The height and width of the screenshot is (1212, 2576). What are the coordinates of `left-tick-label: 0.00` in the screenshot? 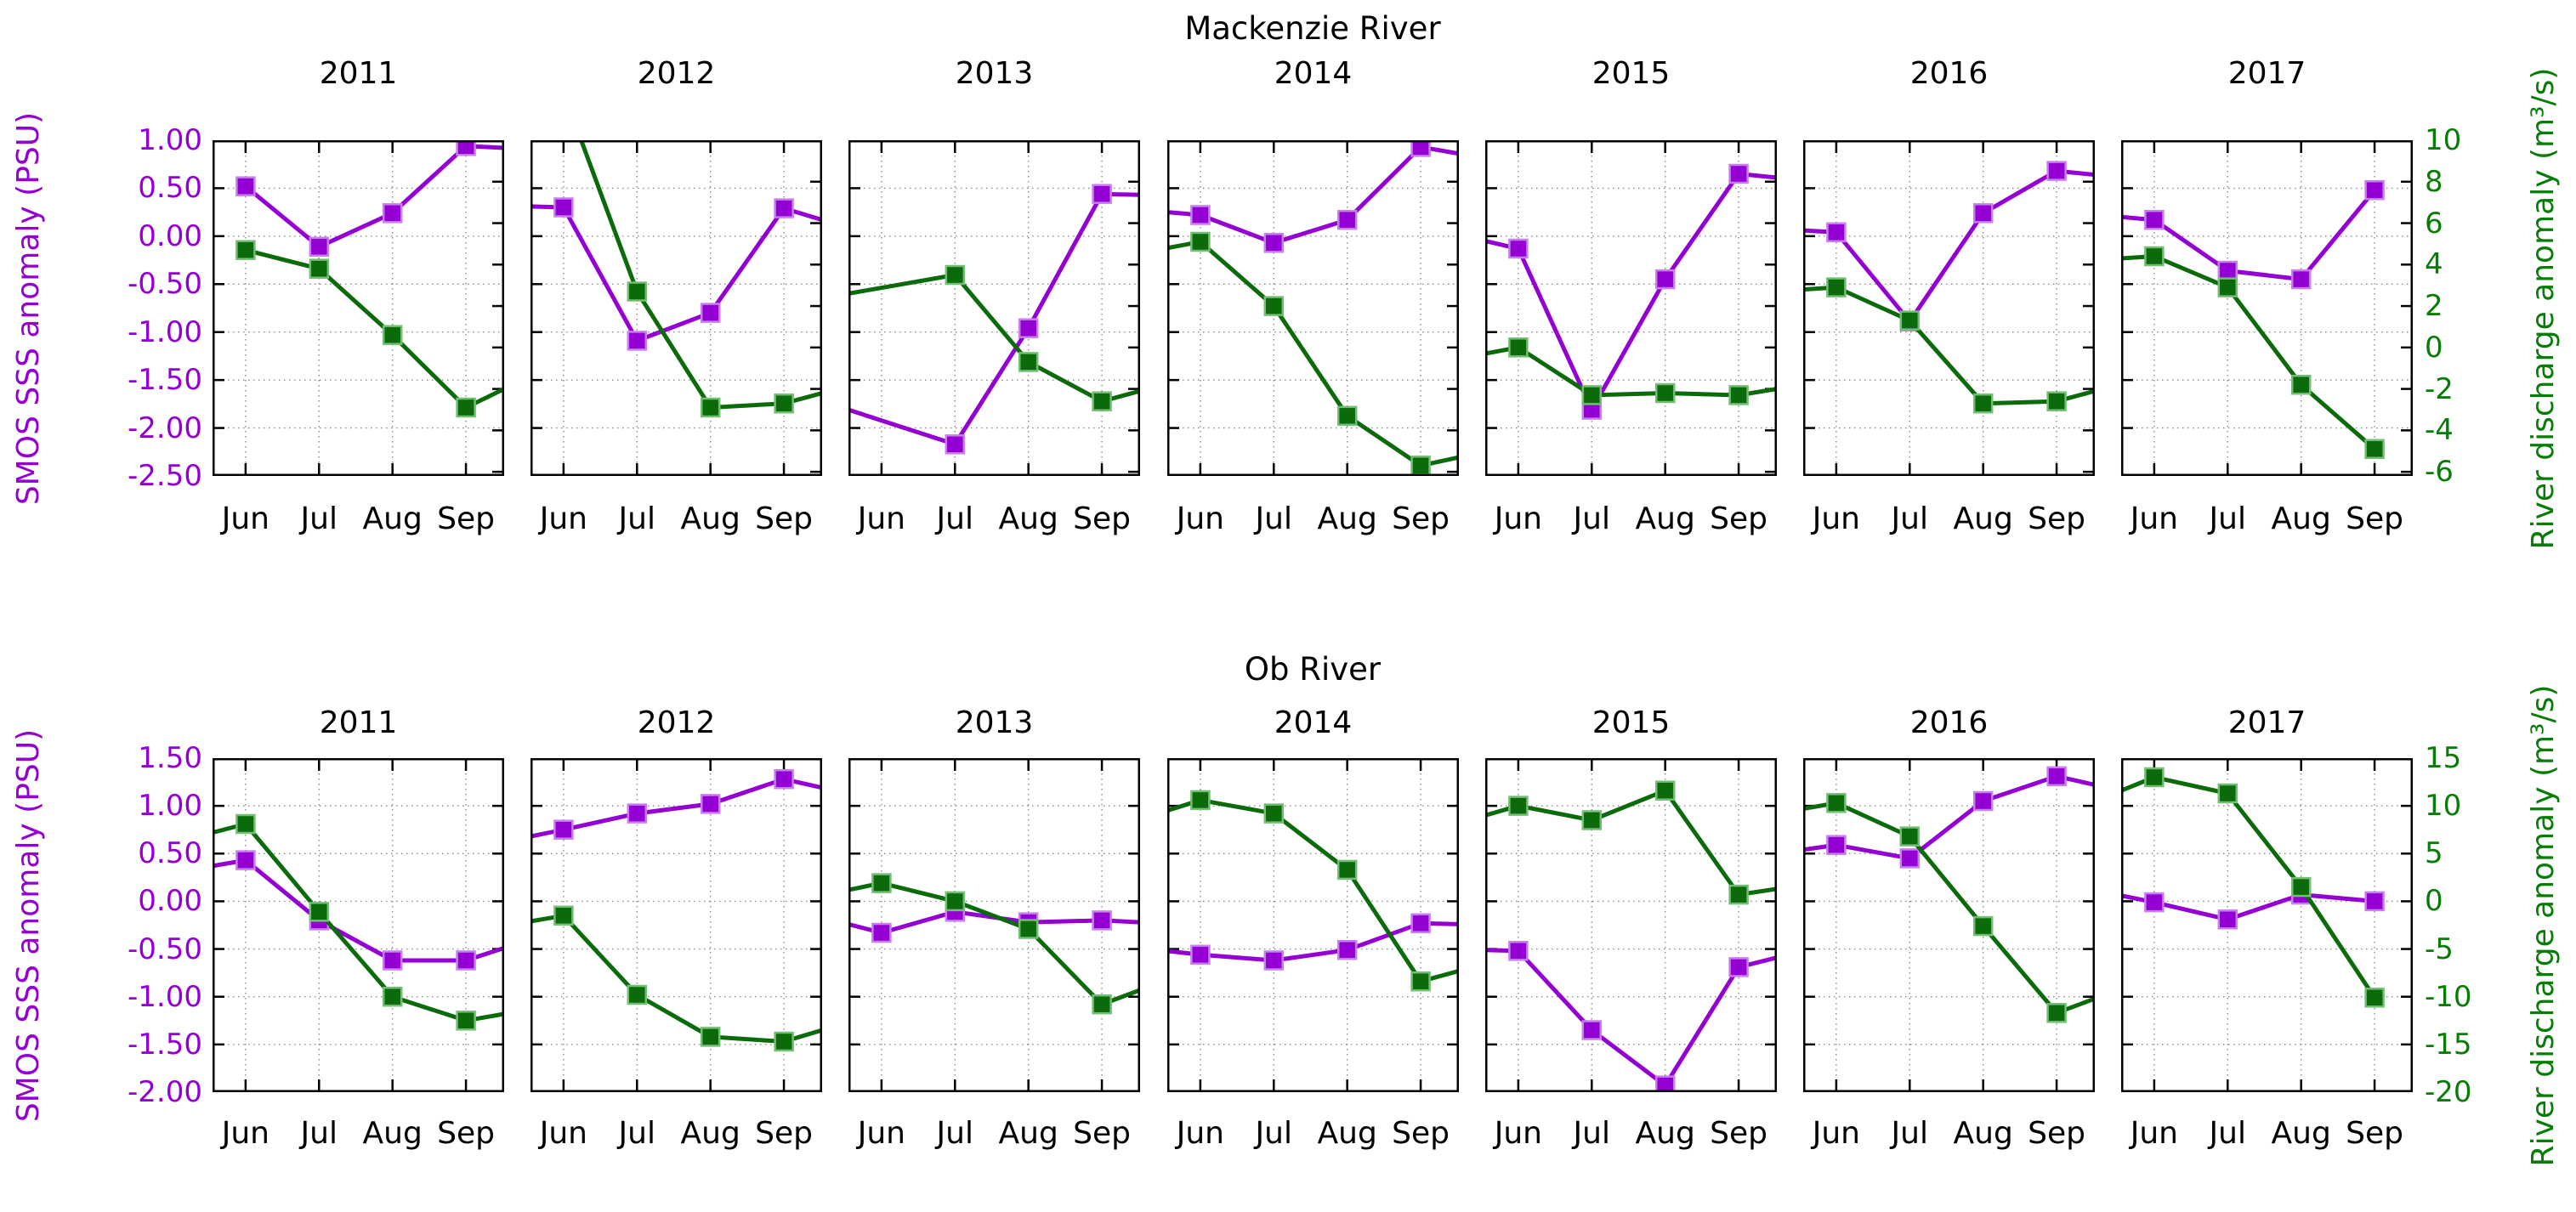 It's located at (170, 235).